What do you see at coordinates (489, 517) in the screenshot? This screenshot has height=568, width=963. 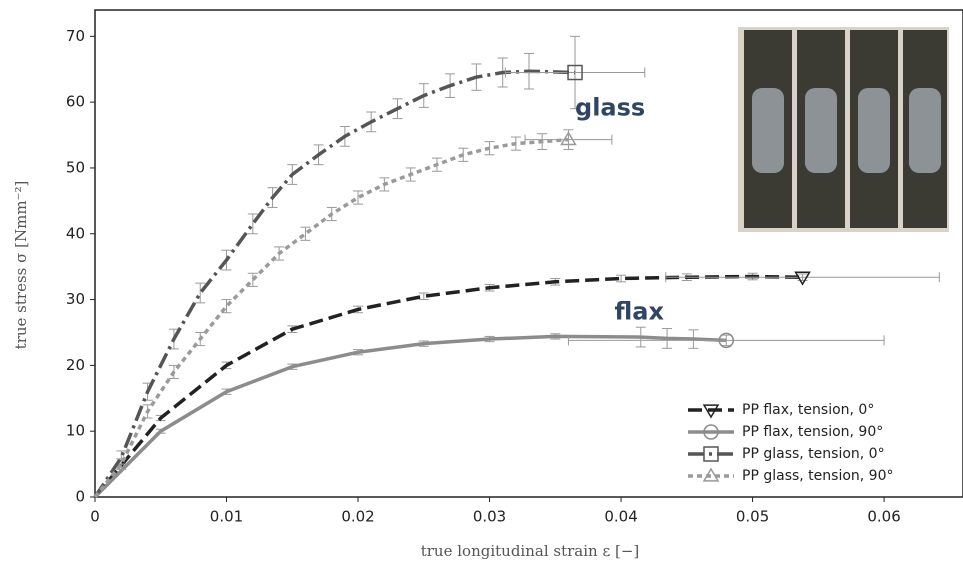 I see `x-tick-label: 0.03` at bounding box center [489, 517].